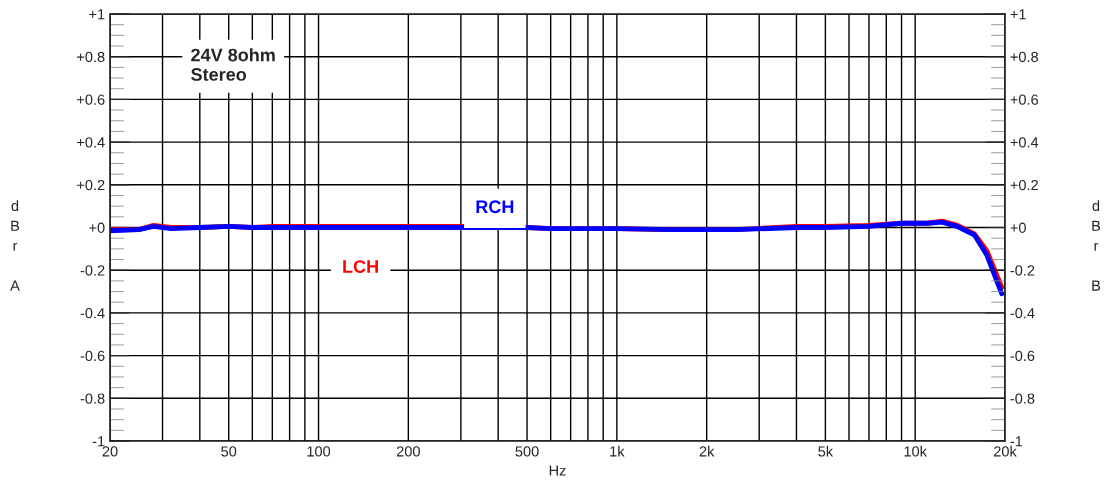 The image size is (1105, 494). I want to click on y2-tick-label: -0.8, so click(1022, 398).